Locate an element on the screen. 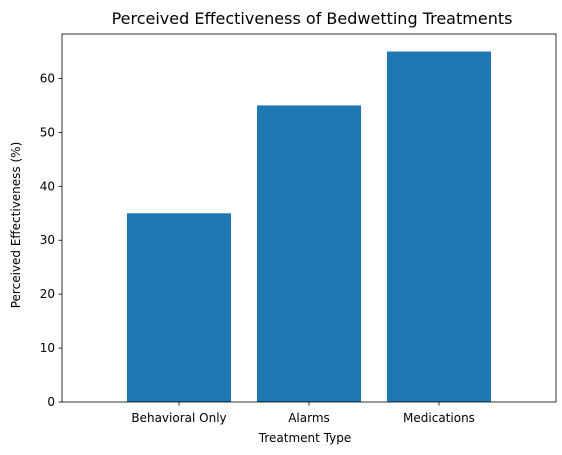 The height and width of the screenshot is (455, 562). bar-medications is located at coordinates (439, 227).